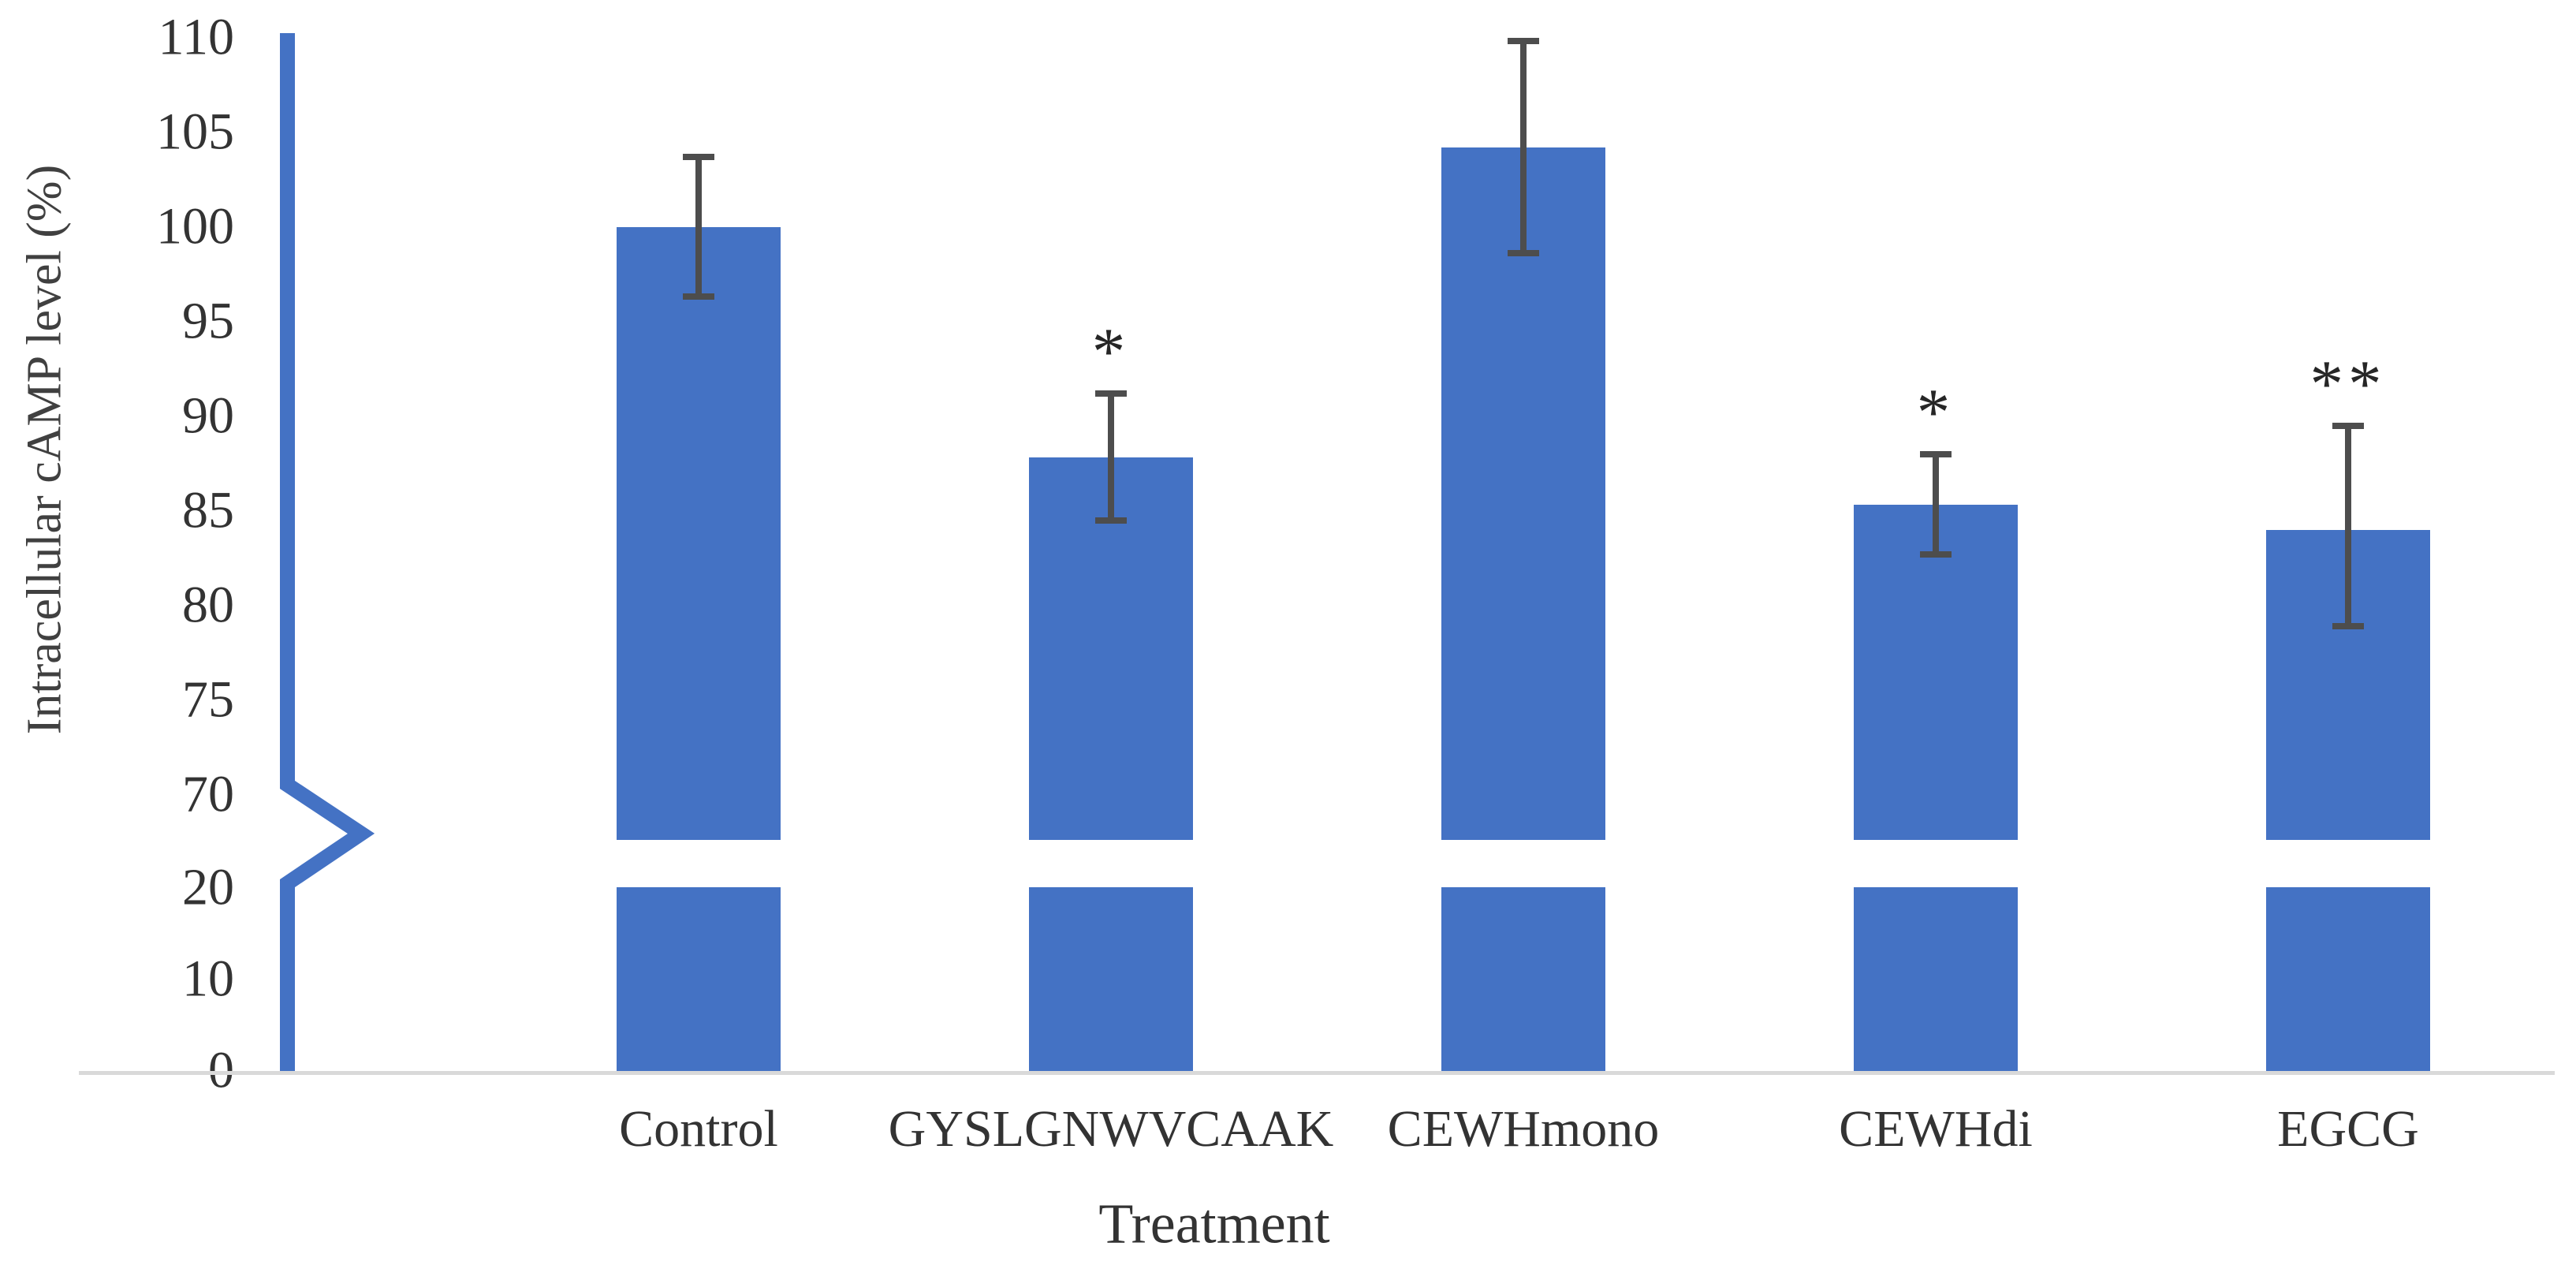 Image resolution: width=2576 pixels, height=1265 pixels. I want to click on y-tick-label: 110, so click(196, 37).